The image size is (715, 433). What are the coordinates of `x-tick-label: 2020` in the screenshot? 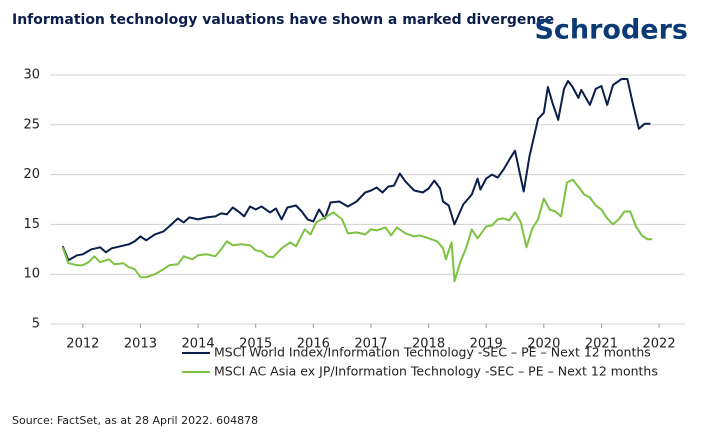 It's located at (543, 344).